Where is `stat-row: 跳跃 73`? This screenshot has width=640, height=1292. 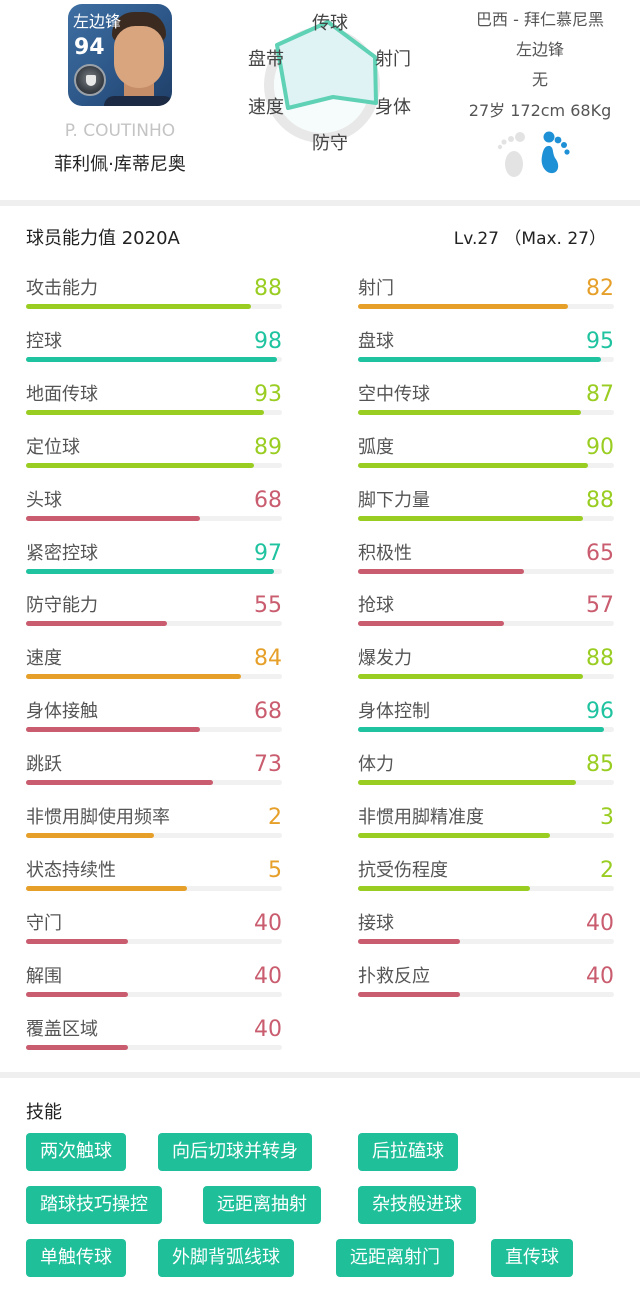
stat-row: 跳跃 73 is located at coordinates (154, 776).